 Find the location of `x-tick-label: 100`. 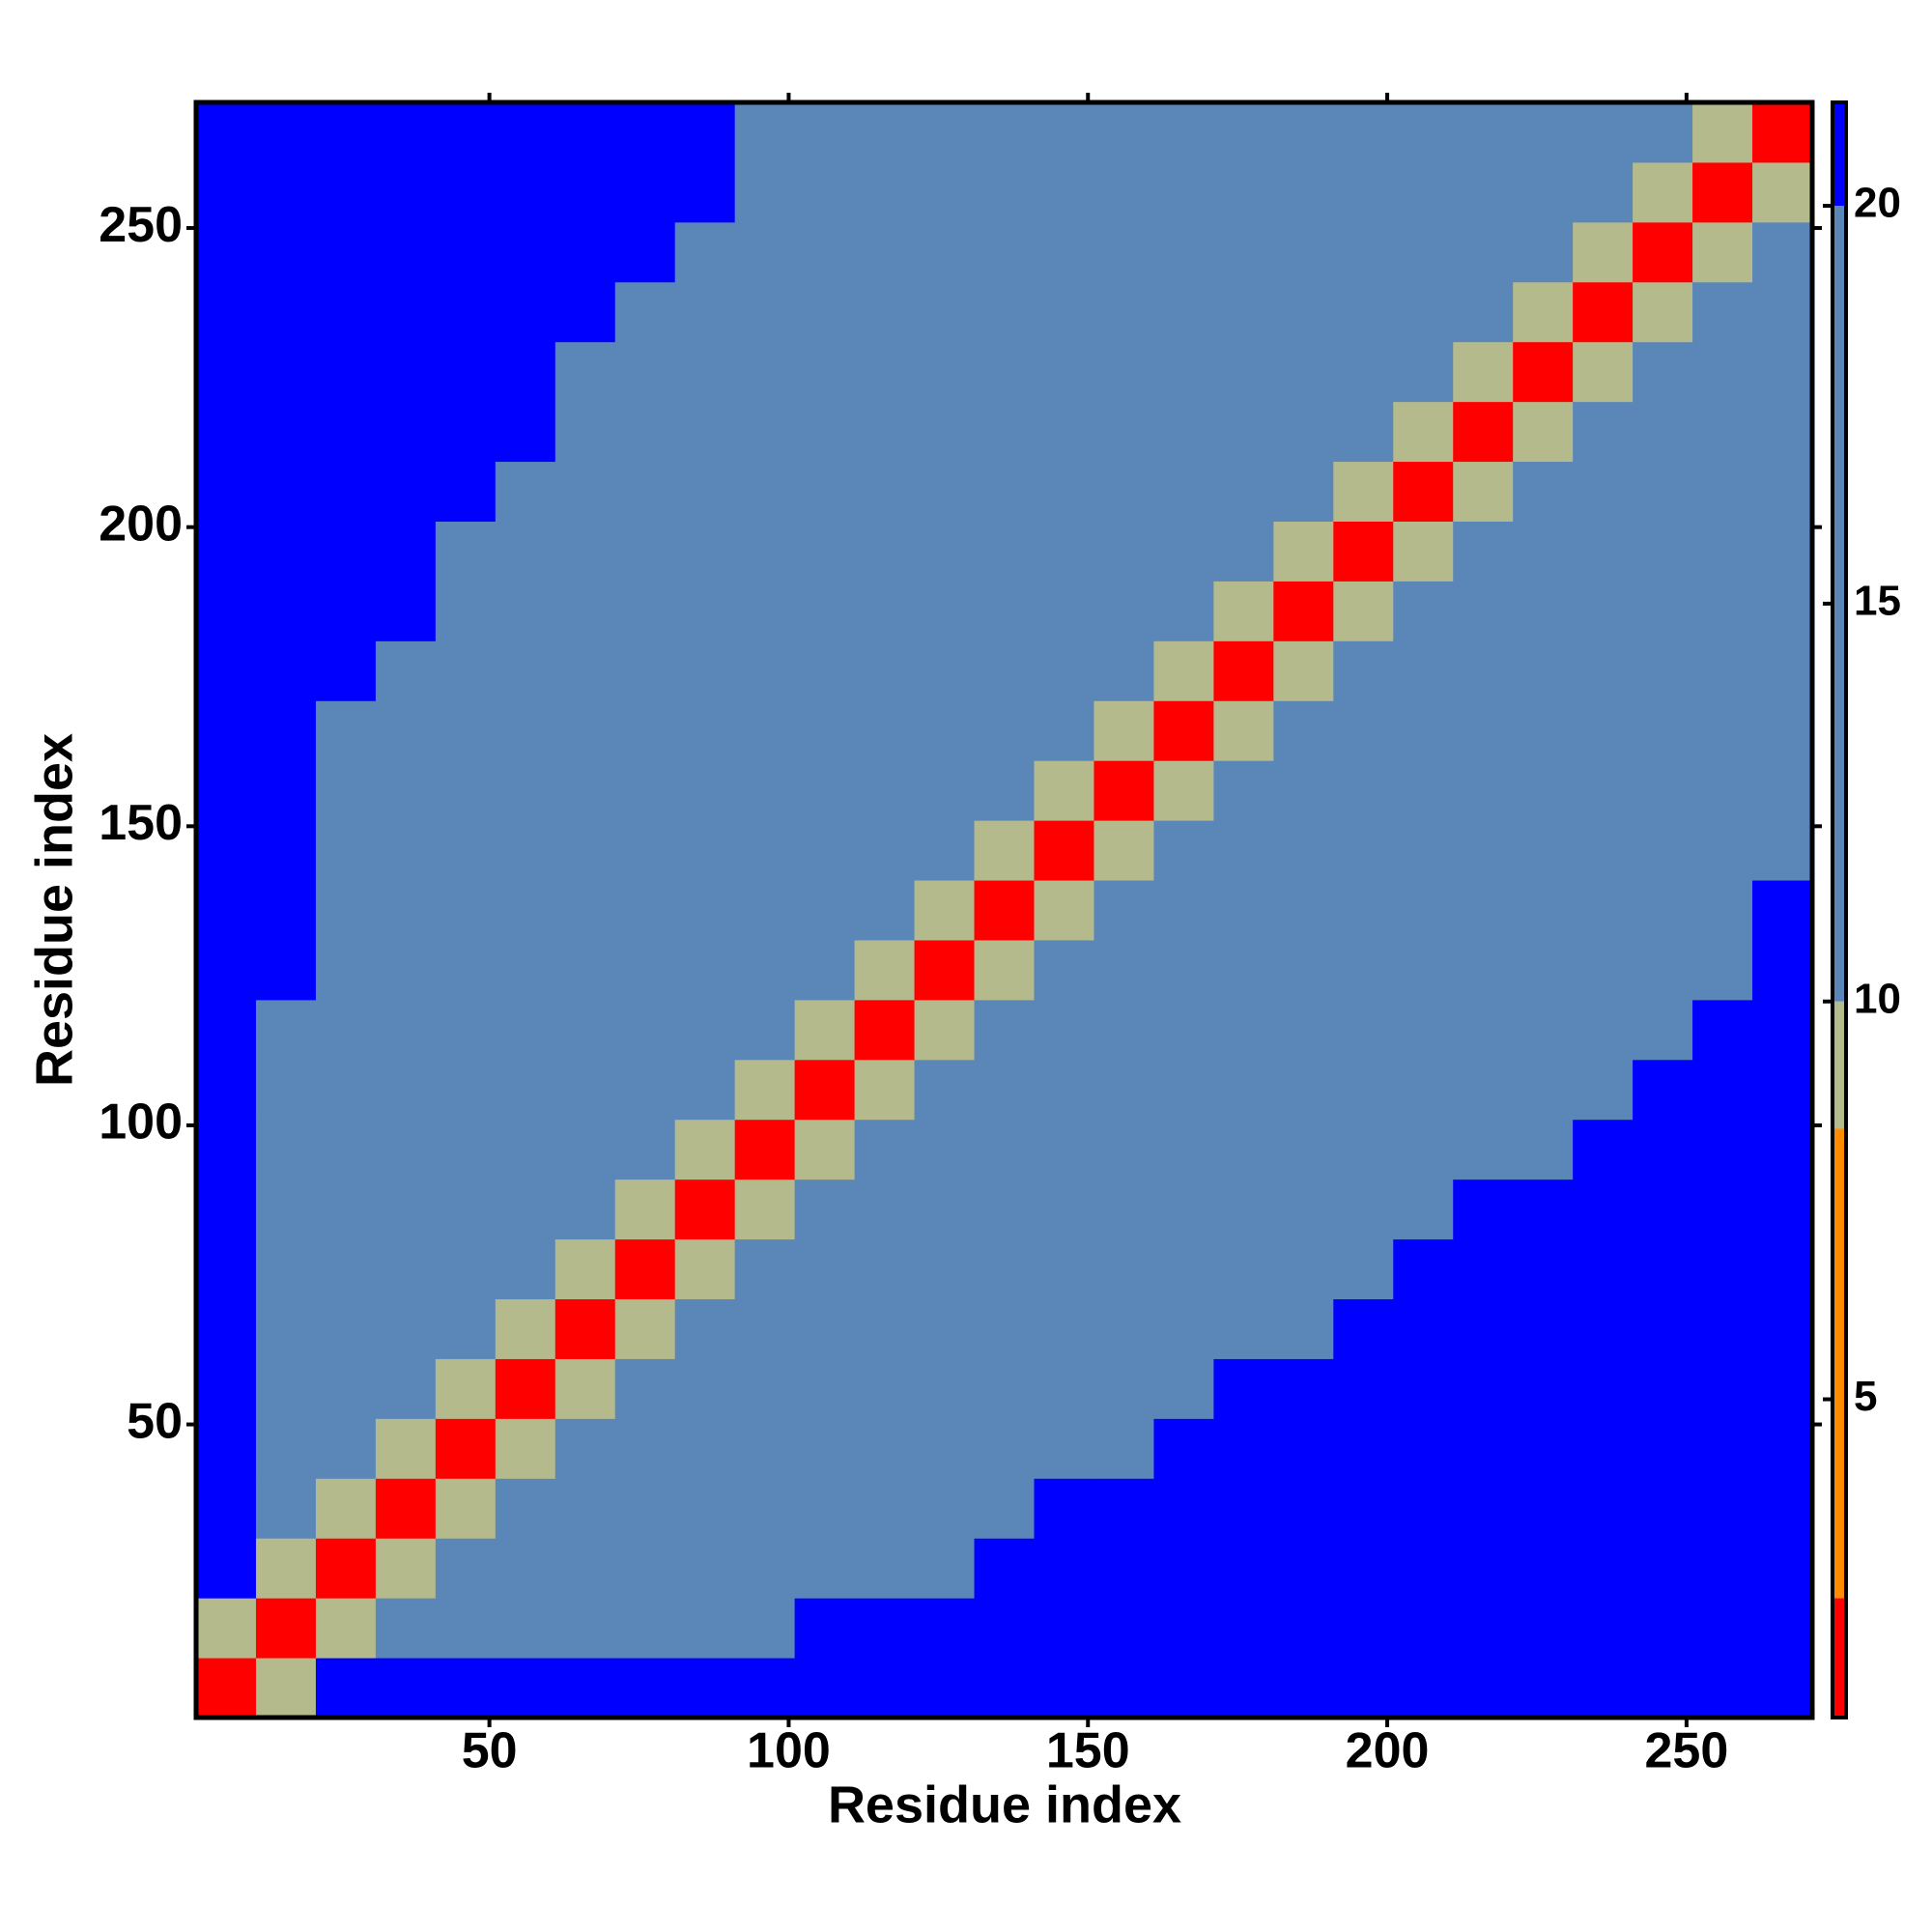

x-tick-label: 100 is located at coordinates (789, 1751).